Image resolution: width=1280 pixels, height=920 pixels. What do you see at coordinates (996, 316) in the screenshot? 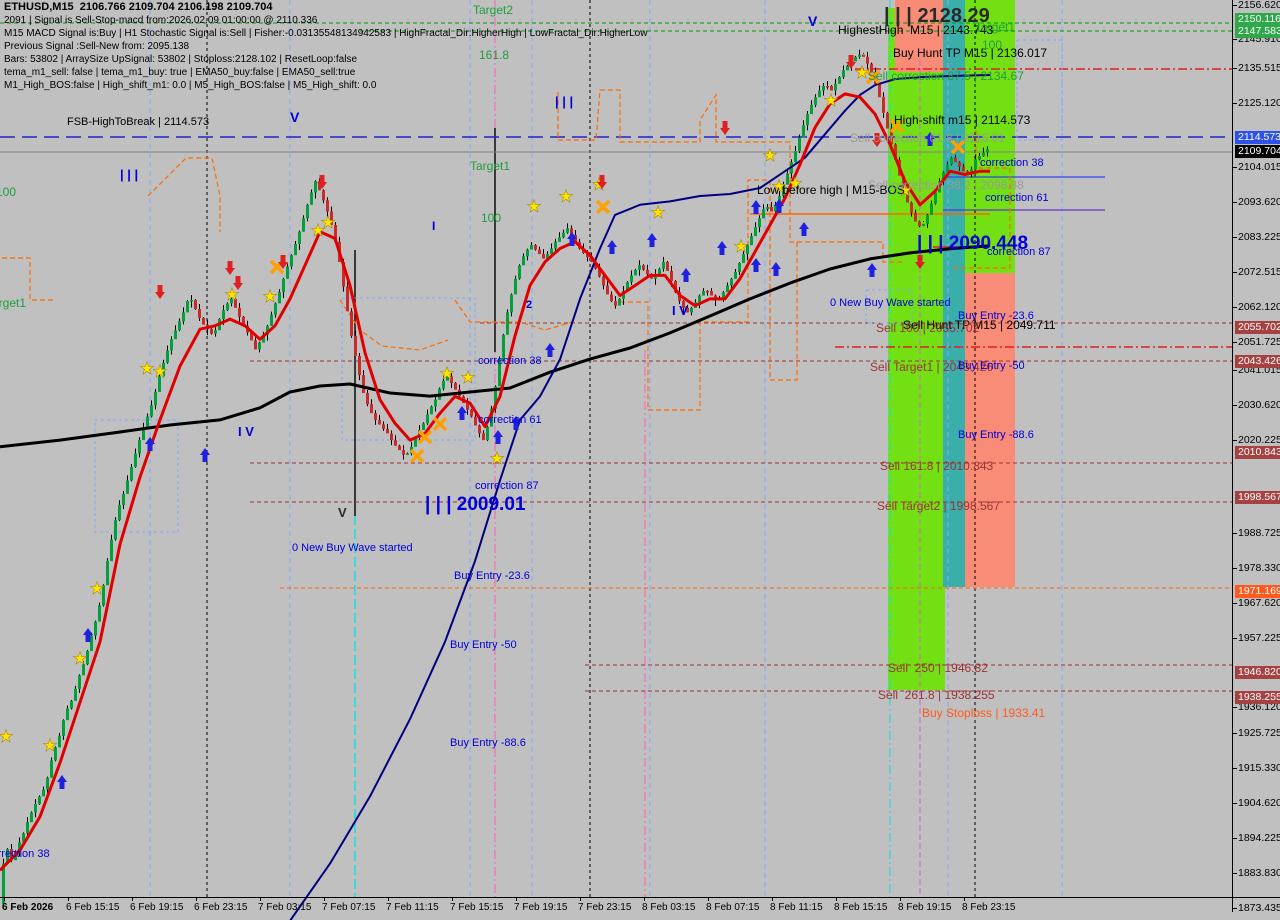
I see `chart-annotation-text: Buy Entry -23.6` at bounding box center [996, 316].